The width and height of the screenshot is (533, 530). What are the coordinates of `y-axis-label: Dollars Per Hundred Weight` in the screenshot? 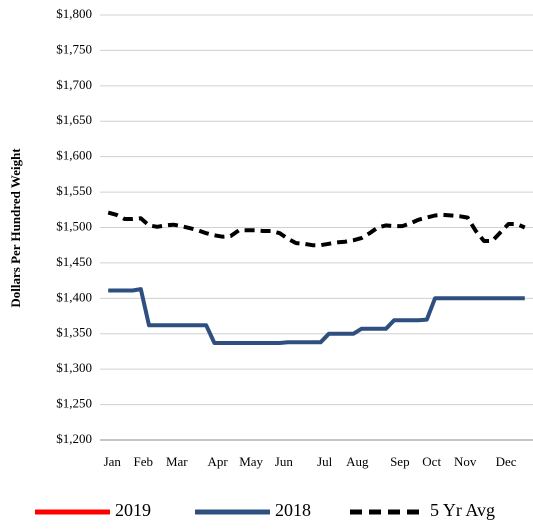 It's located at (15, 228).